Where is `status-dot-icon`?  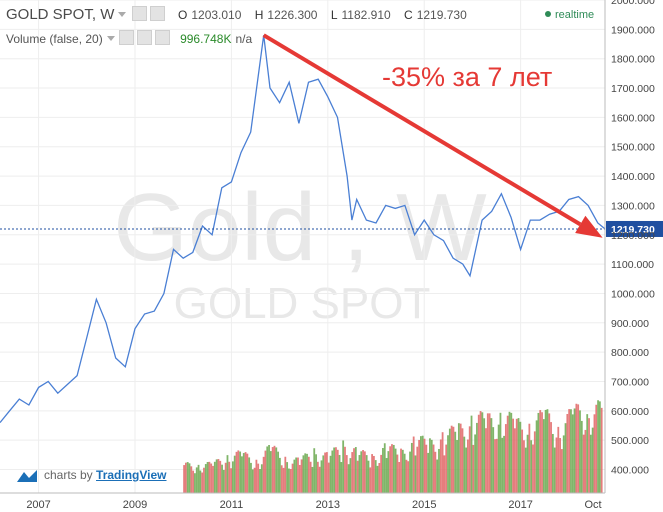 status-dot-icon is located at coordinates (548, 14).